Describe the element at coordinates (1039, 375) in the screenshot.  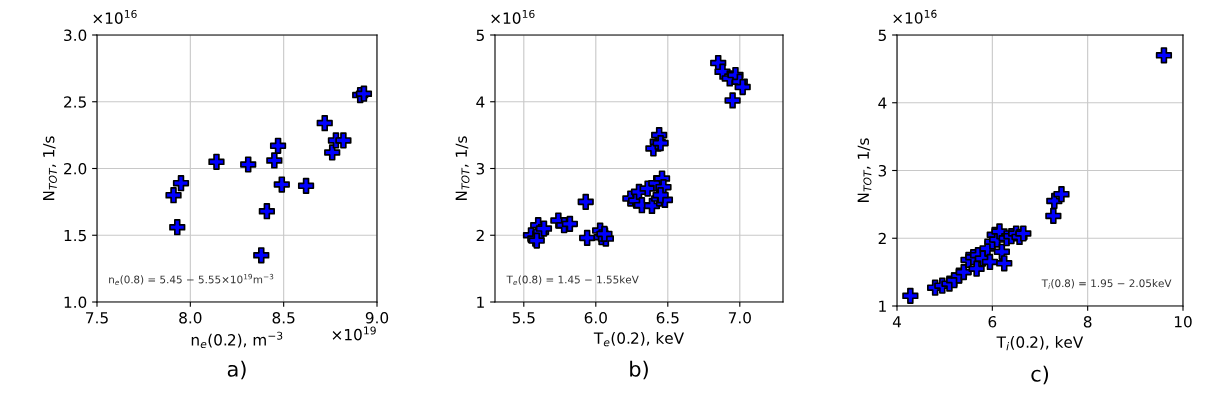
I see `text: c)` at that location.